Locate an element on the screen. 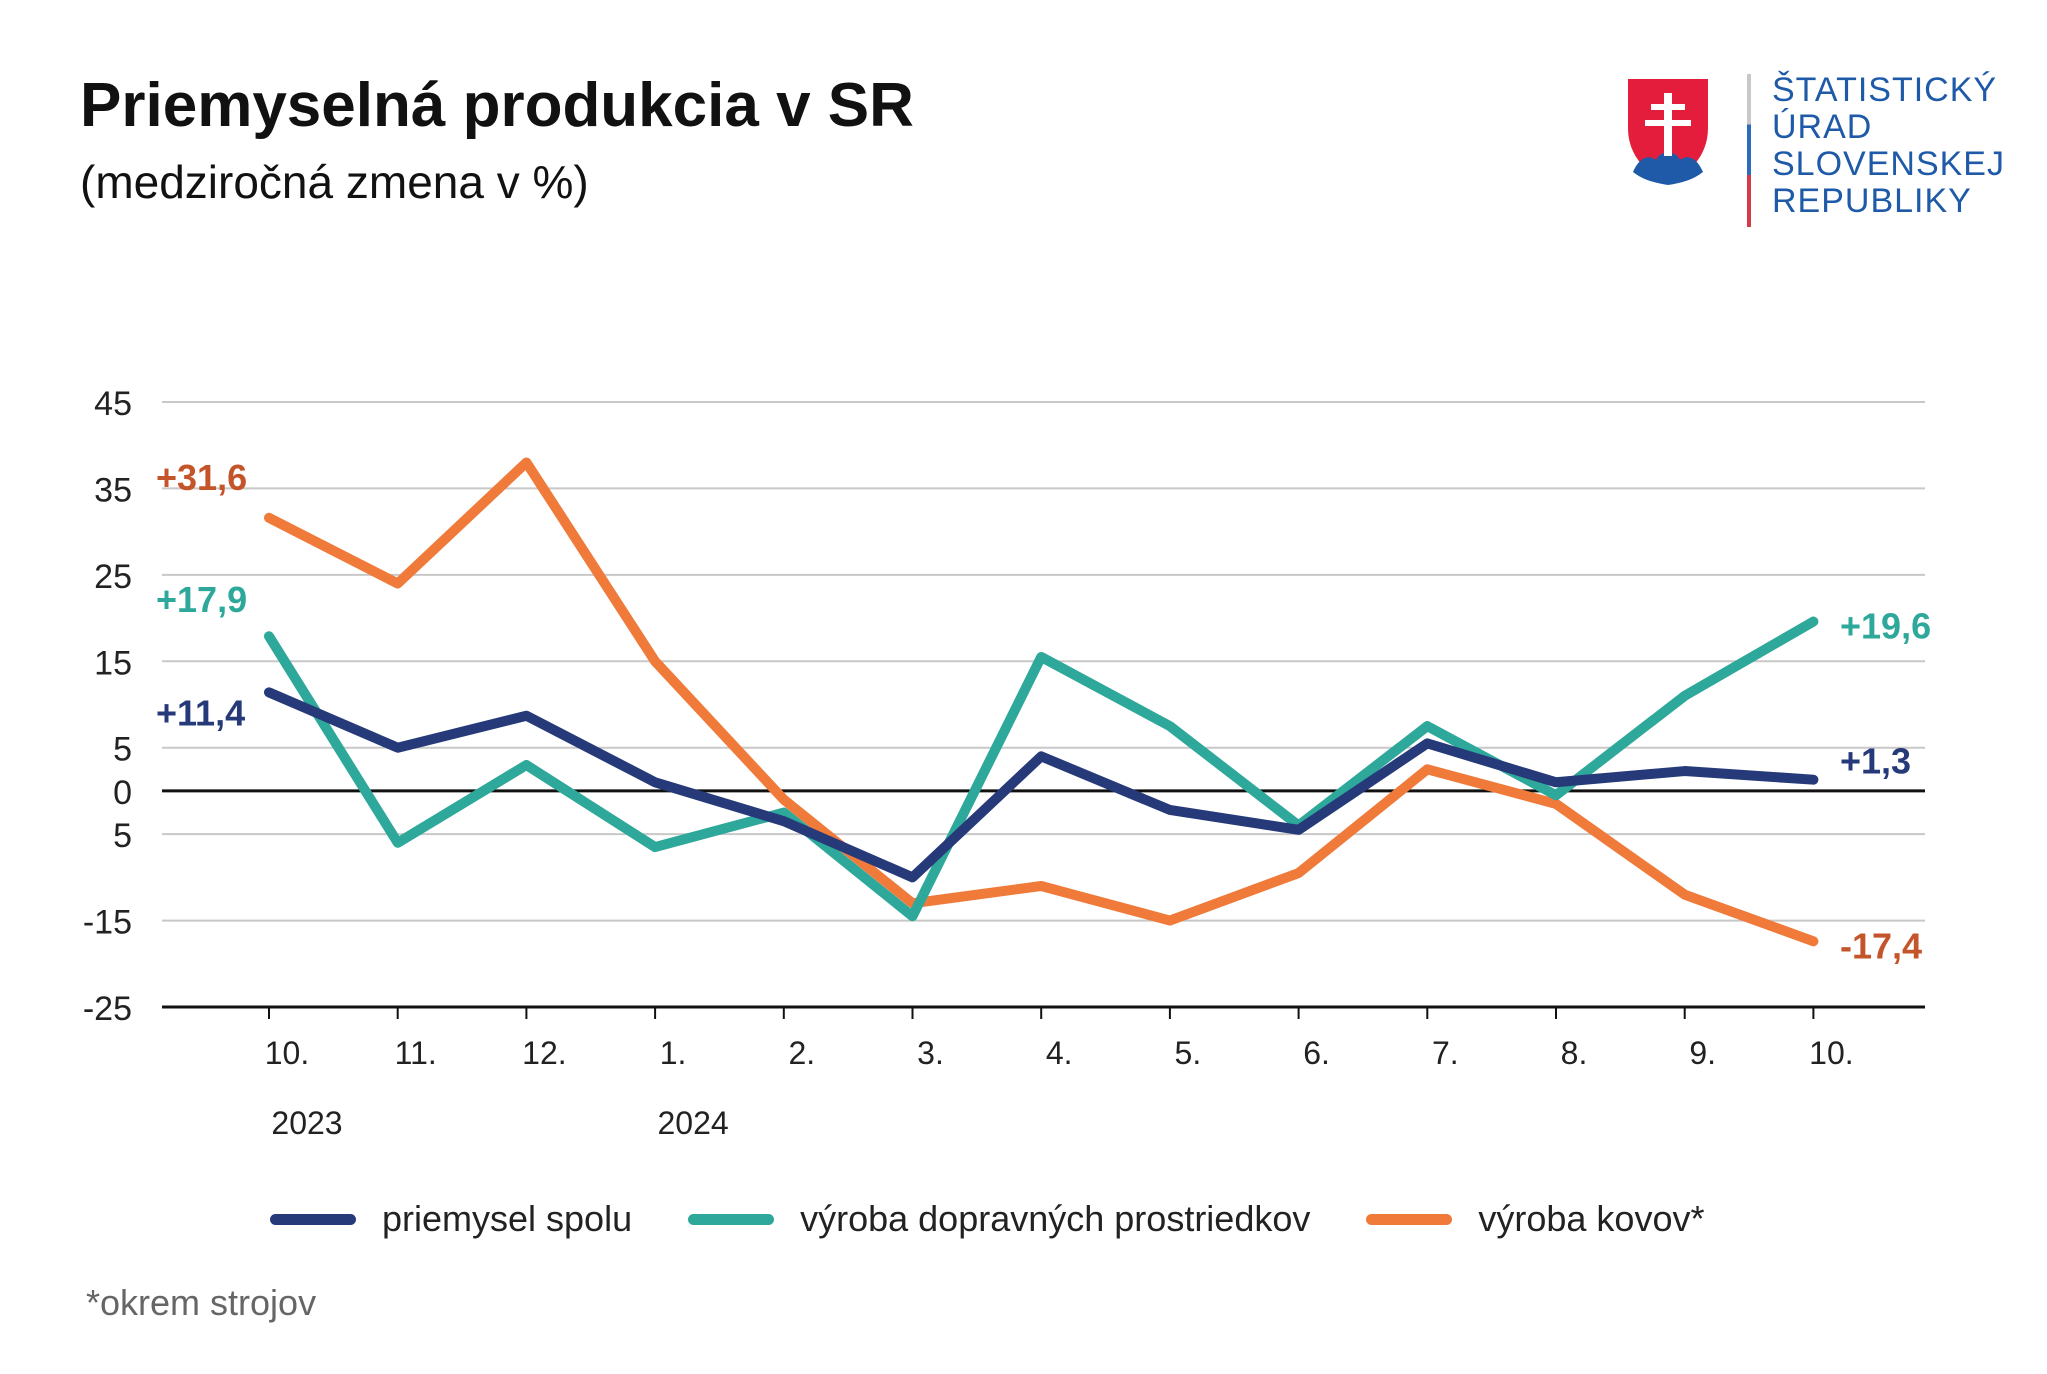 Image resolution: width=2047 pixels, height=1374 pixels. statistical-office-logo: ŠTATISTICKÝ ÚRAD SLOVENSKEJ REPUBLIKY is located at coordinates (1825, 152).